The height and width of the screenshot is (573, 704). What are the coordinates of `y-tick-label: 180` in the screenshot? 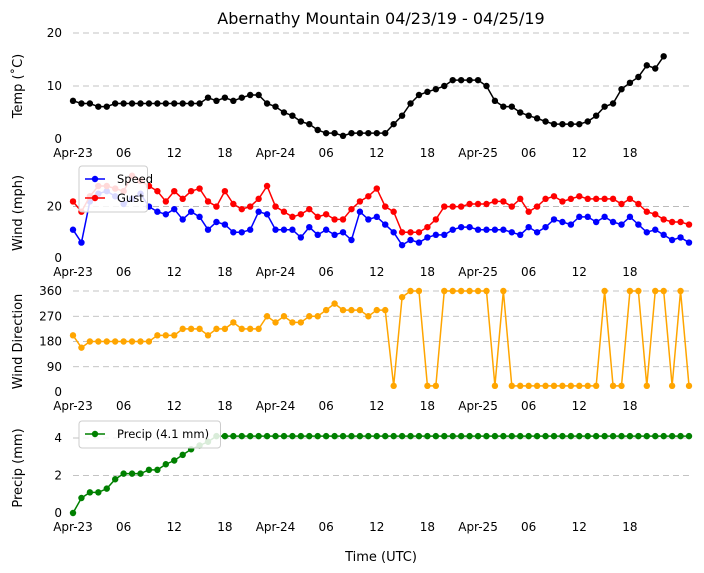 It's located at (50, 342).